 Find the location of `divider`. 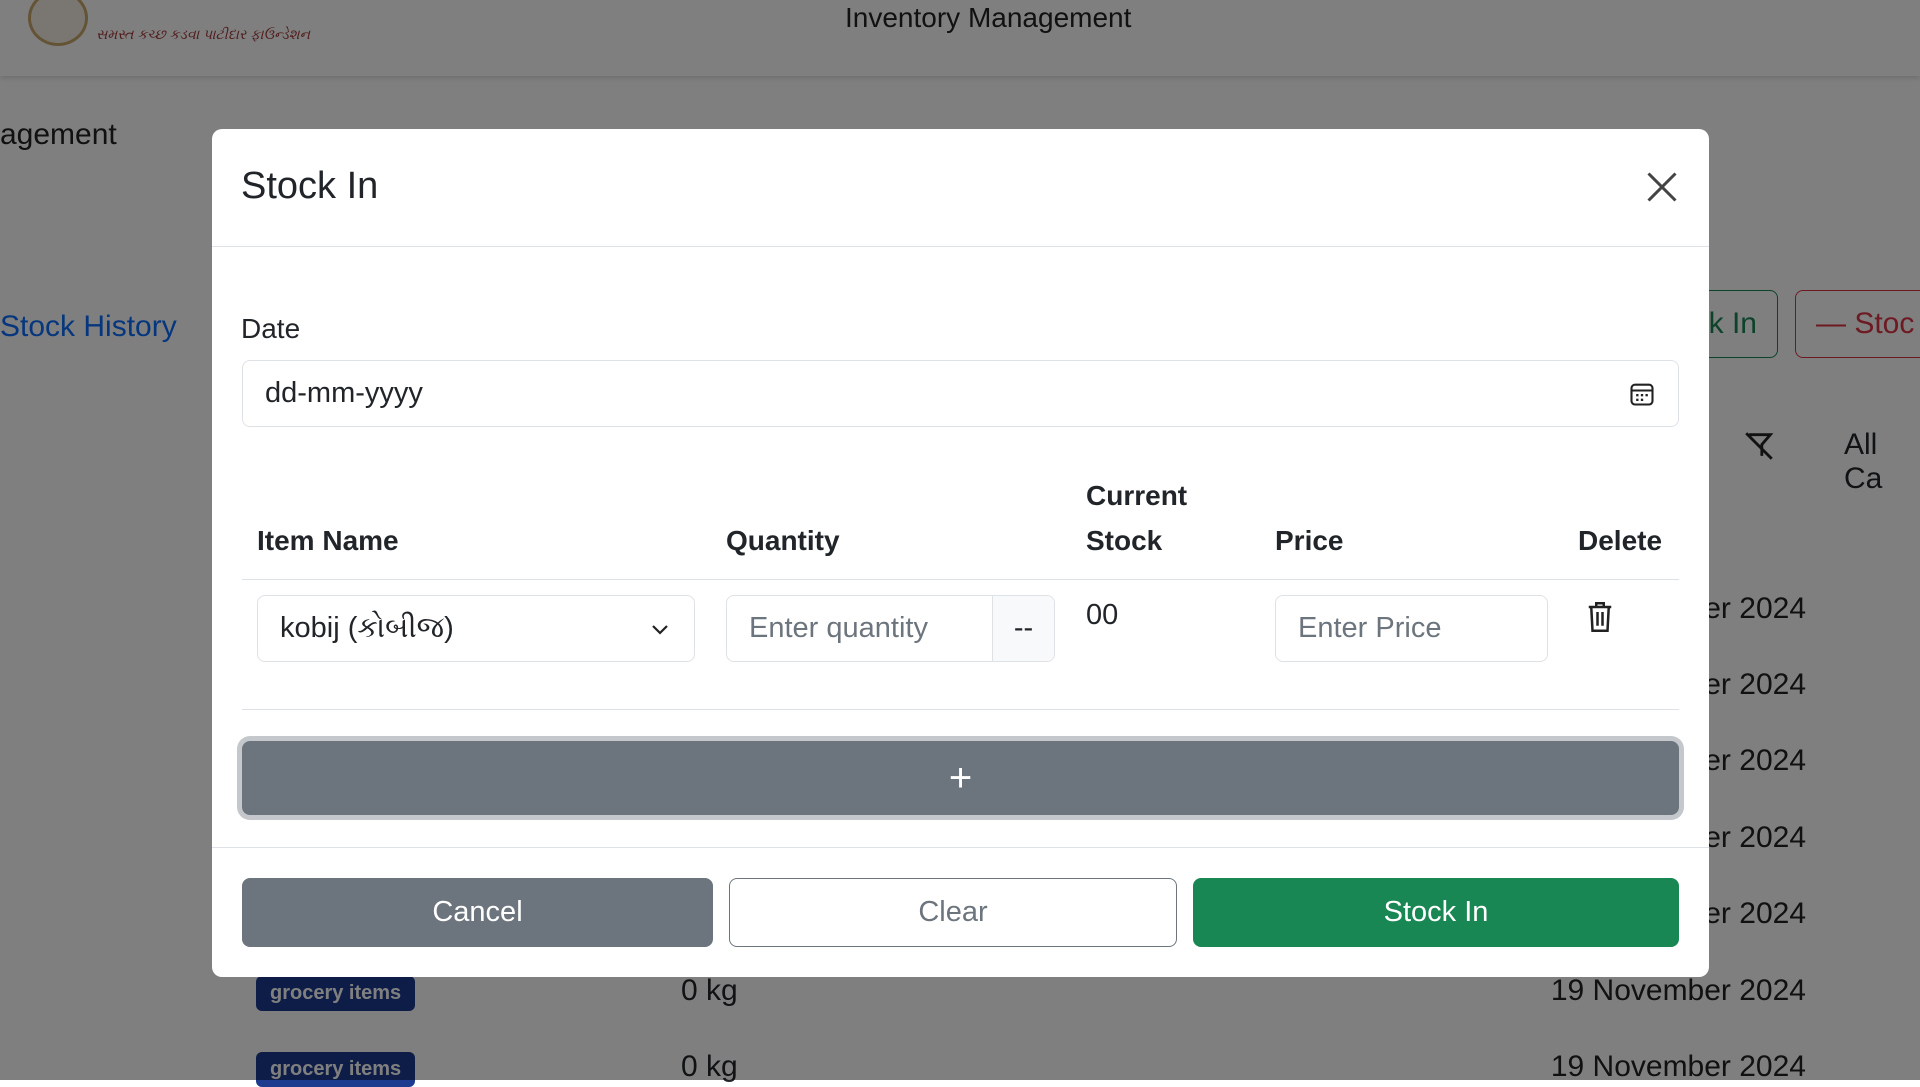

divider is located at coordinates (960, 246).